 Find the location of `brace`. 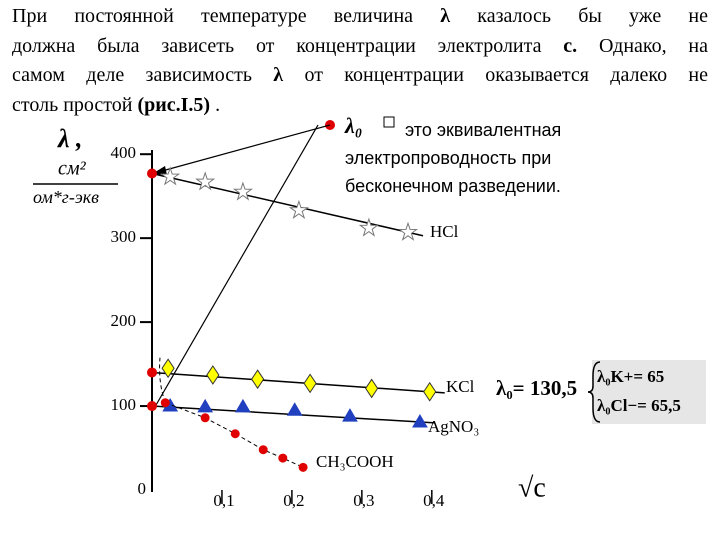

brace is located at coordinates (594, 392).